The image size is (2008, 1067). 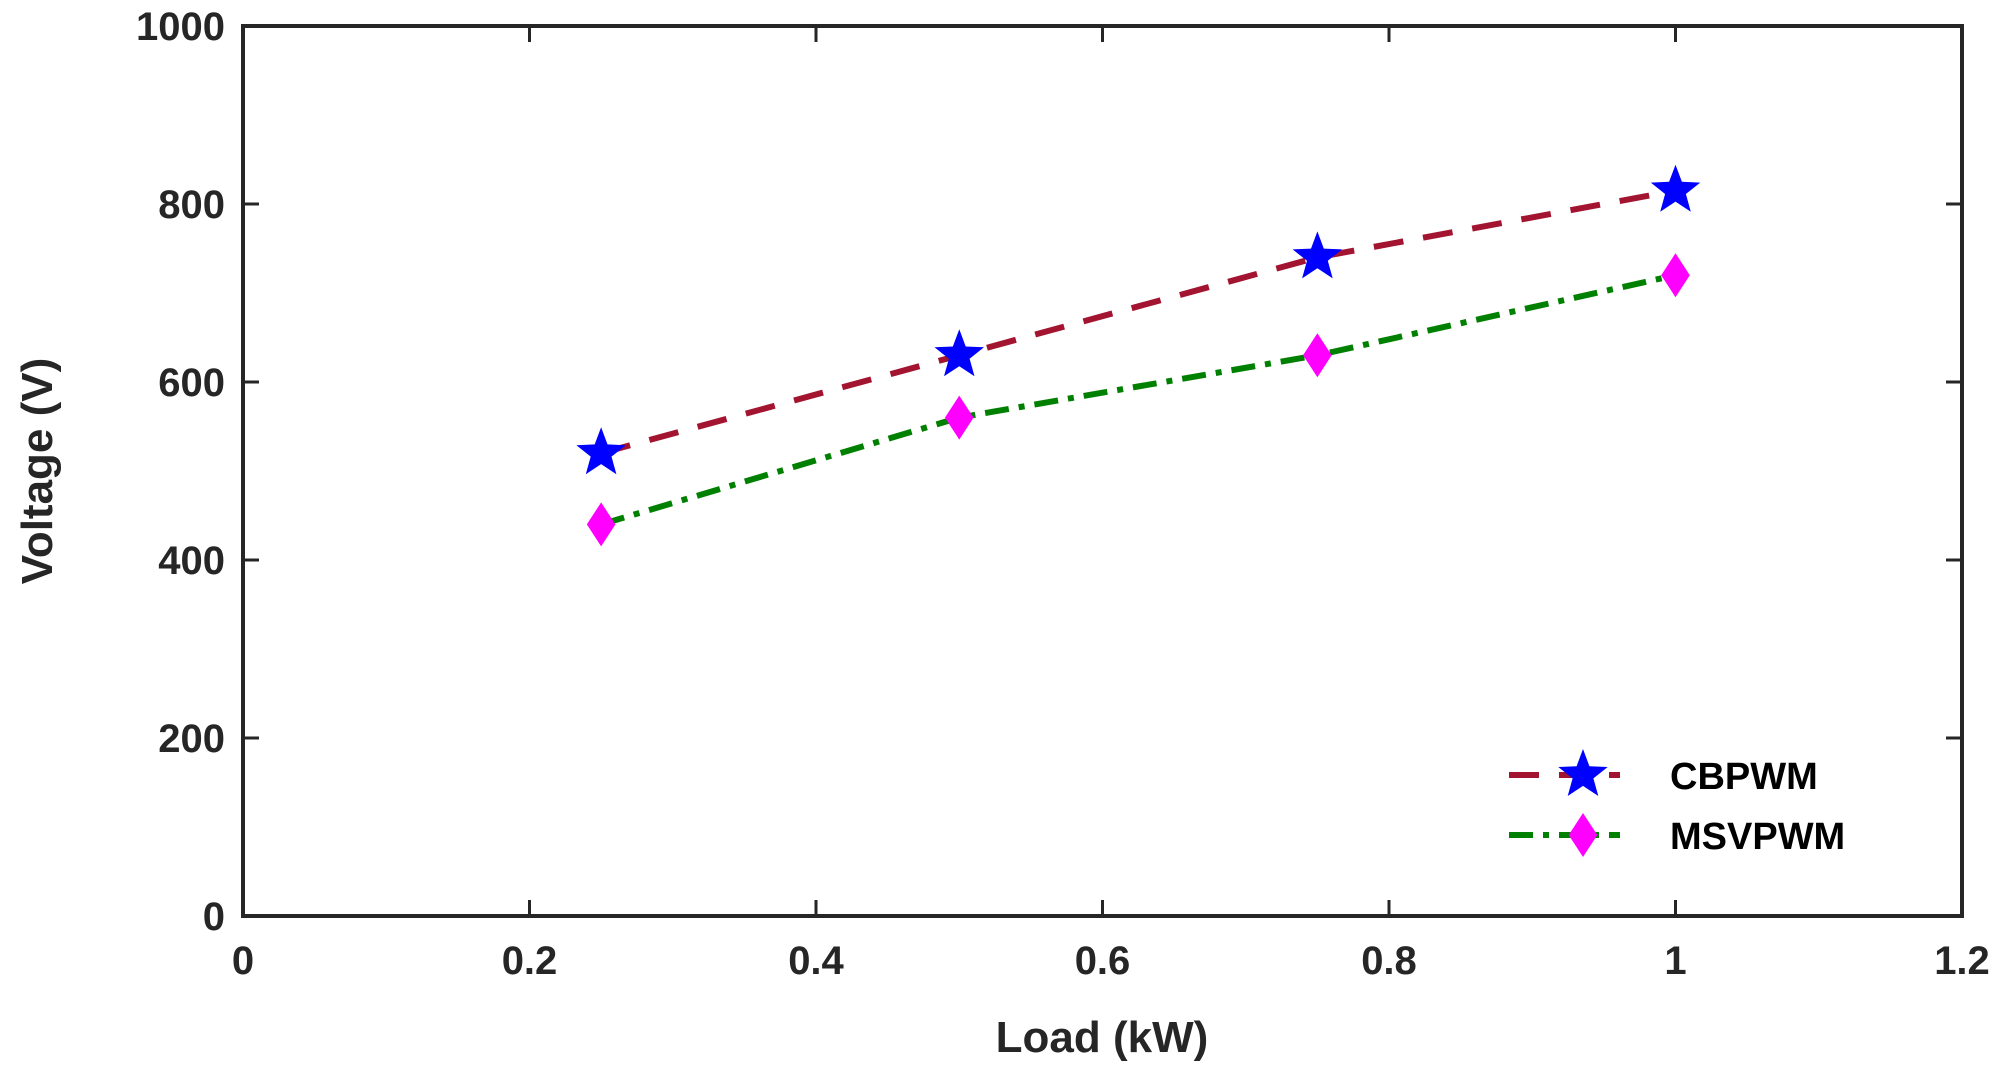 What do you see at coordinates (243, 961) in the screenshot?
I see `x-tick-label: 0` at bounding box center [243, 961].